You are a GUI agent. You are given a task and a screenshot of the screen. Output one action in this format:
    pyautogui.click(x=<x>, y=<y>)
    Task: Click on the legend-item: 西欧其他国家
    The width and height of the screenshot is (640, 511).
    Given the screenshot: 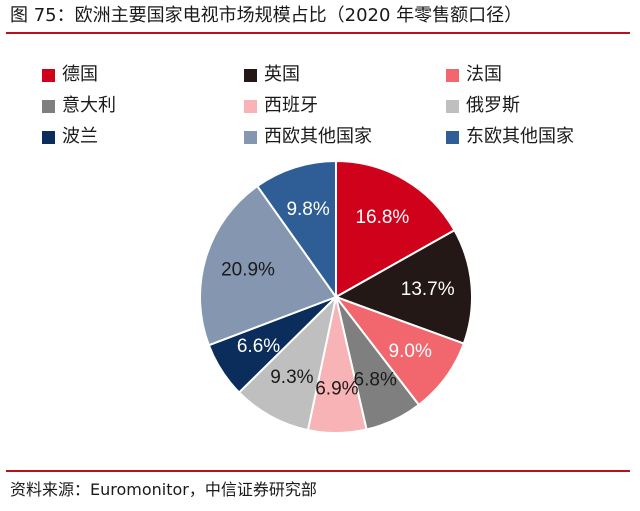 What is the action you would take?
    pyautogui.click(x=308, y=137)
    